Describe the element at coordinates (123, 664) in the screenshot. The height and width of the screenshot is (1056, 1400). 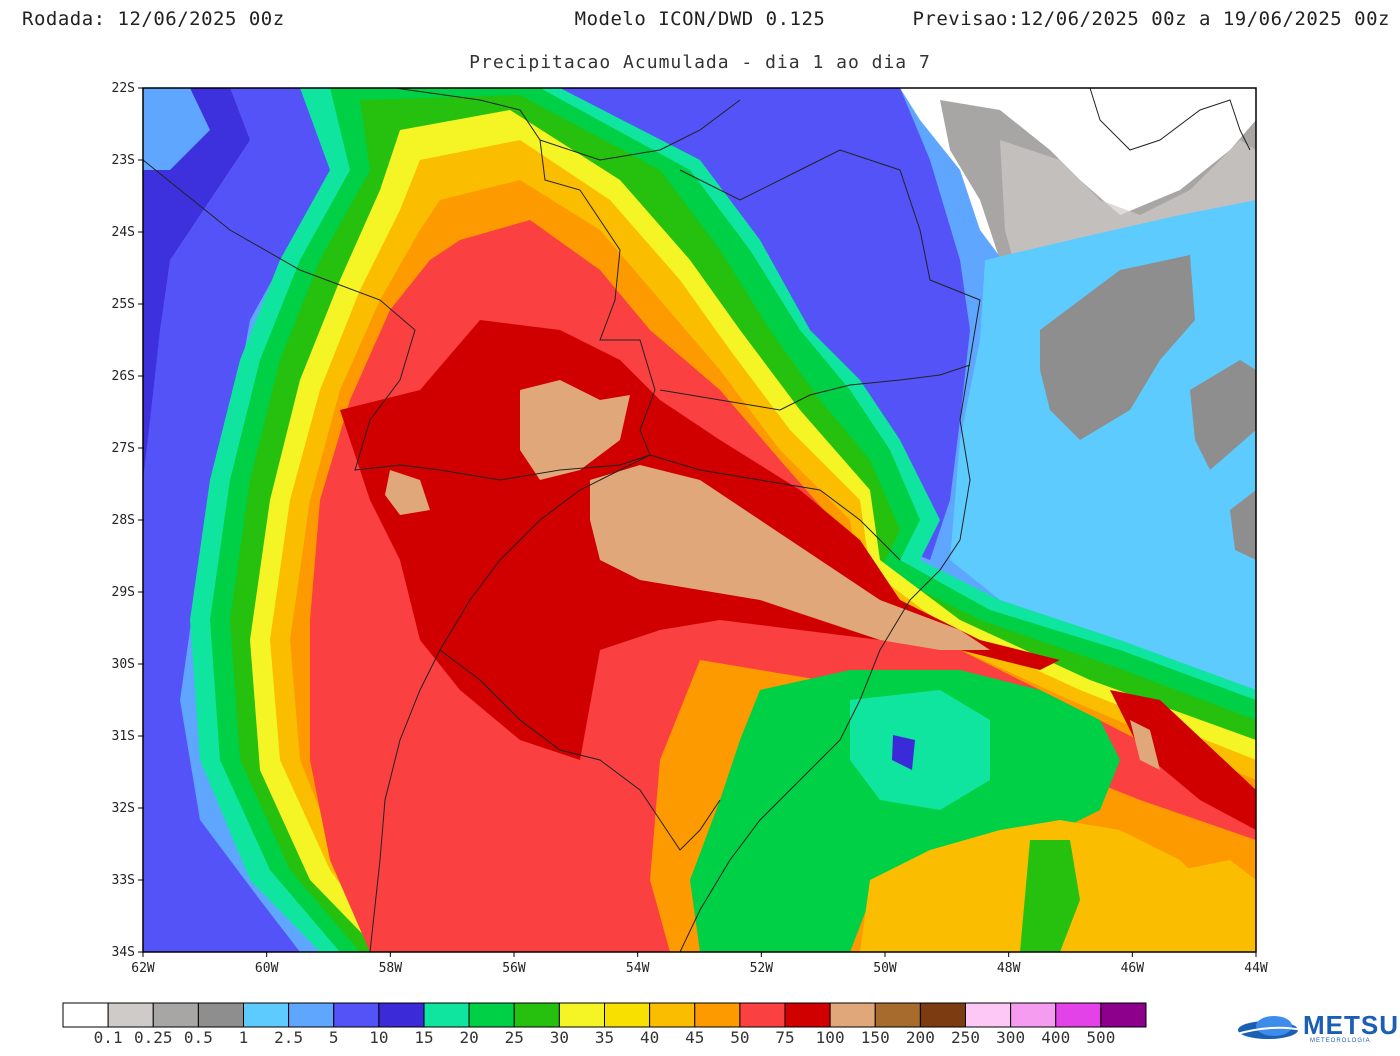
I see `lat-tick-label: 30S` at that location.